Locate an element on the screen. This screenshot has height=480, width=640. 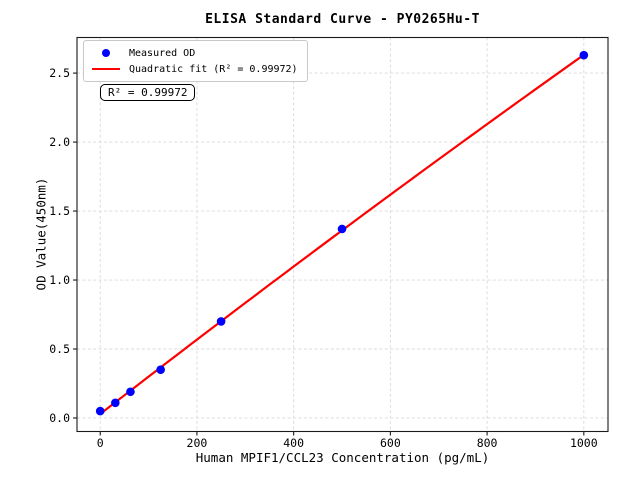
r-squared-annotation: R² = 0.99972 is located at coordinates (148, 92).